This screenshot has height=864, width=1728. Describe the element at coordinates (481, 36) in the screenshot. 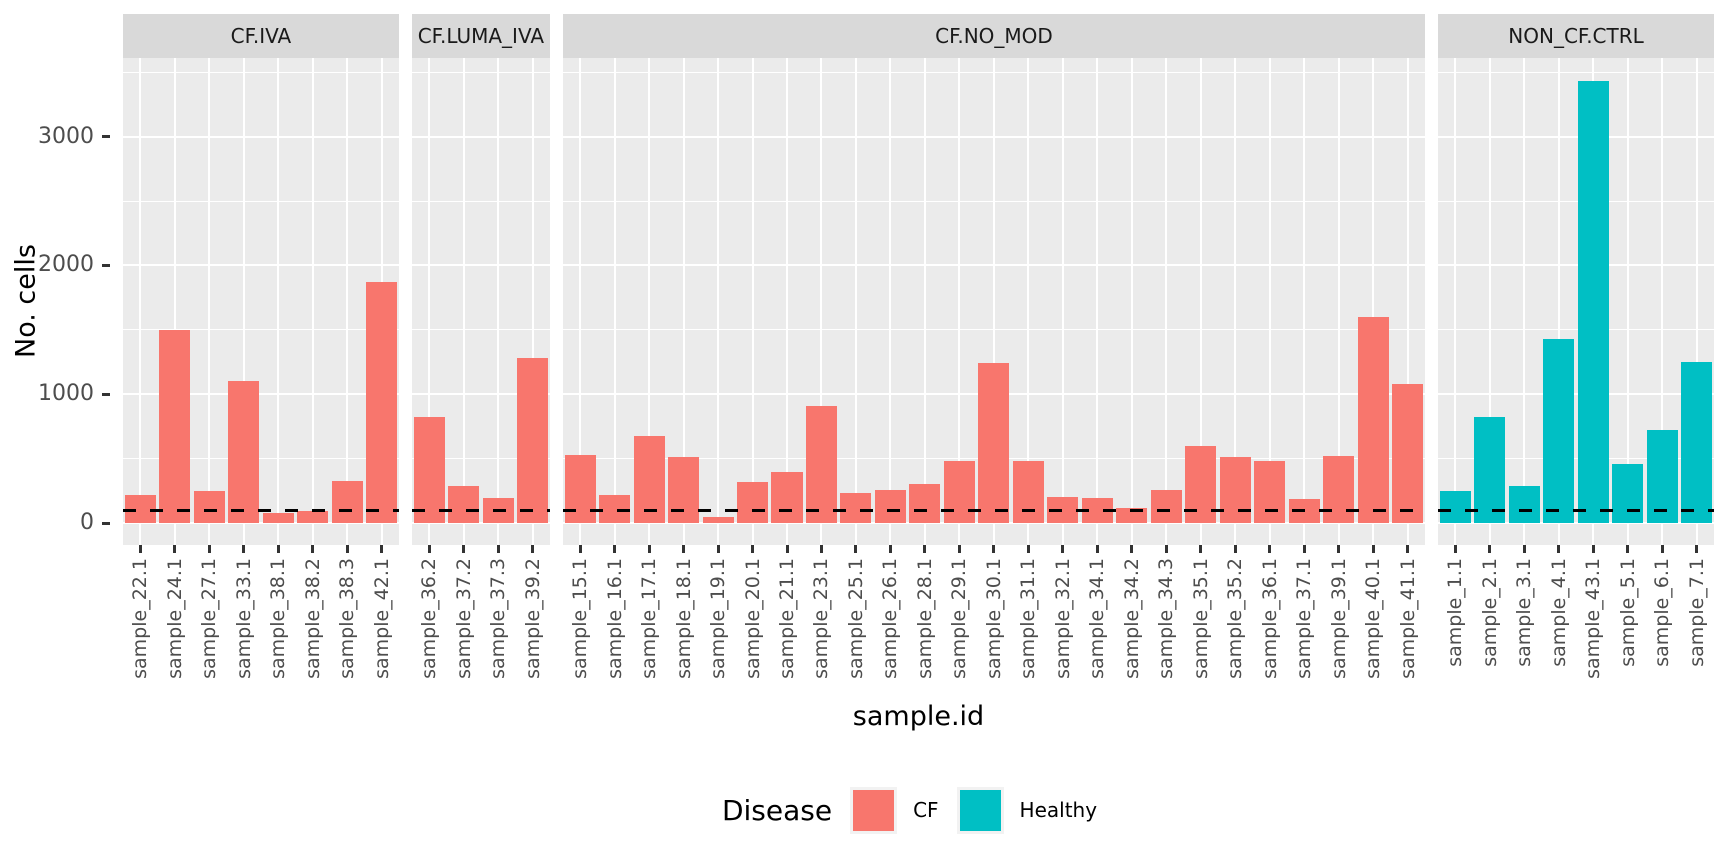

I see `facet-strip-label: CF.LUMA_IVA` at that location.